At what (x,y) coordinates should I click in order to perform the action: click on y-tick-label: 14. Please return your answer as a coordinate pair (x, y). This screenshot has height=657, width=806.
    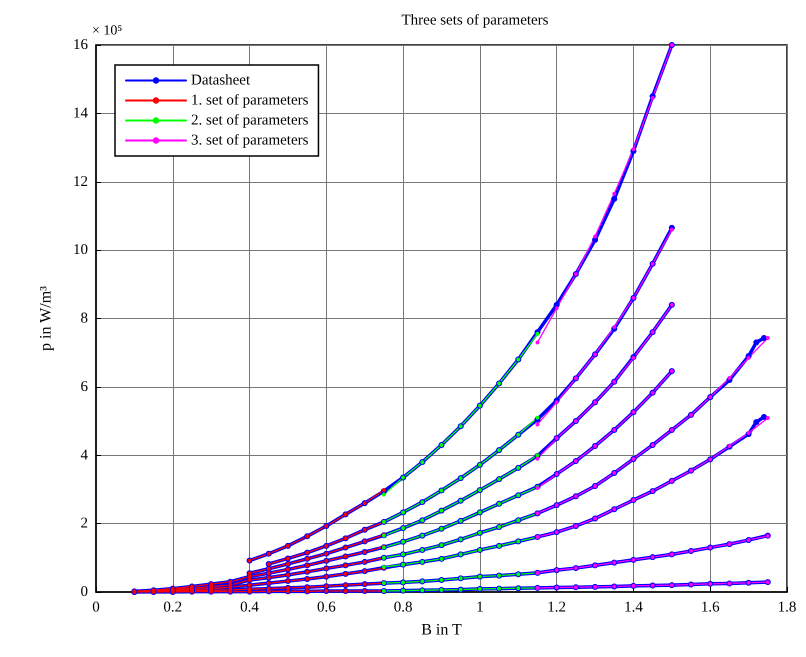
    Looking at the image, I should click on (80, 113).